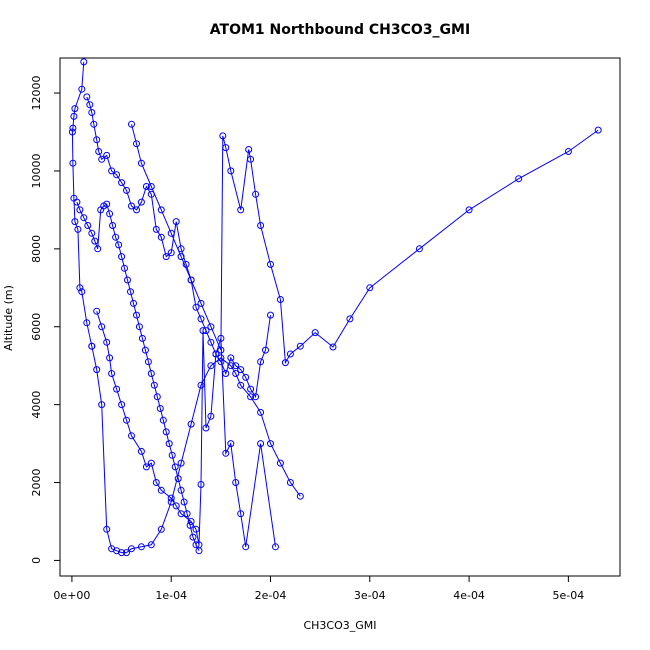 The height and width of the screenshot is (650, 650). What do you see at coordinates (36, 483) in the screenshot?
I see `y-tick-label: 2000` at bounding box center [36, 483].